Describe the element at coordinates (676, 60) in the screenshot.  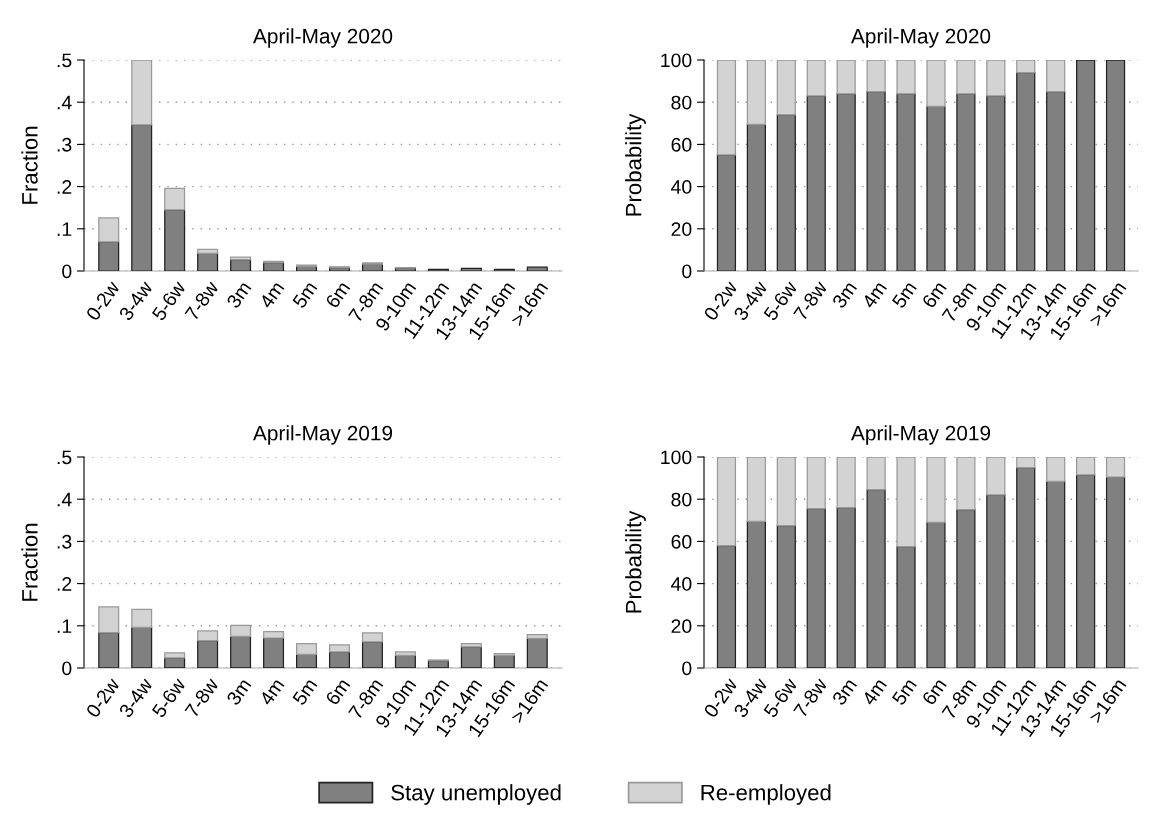
I see `y-tick-label: 100` at that location.